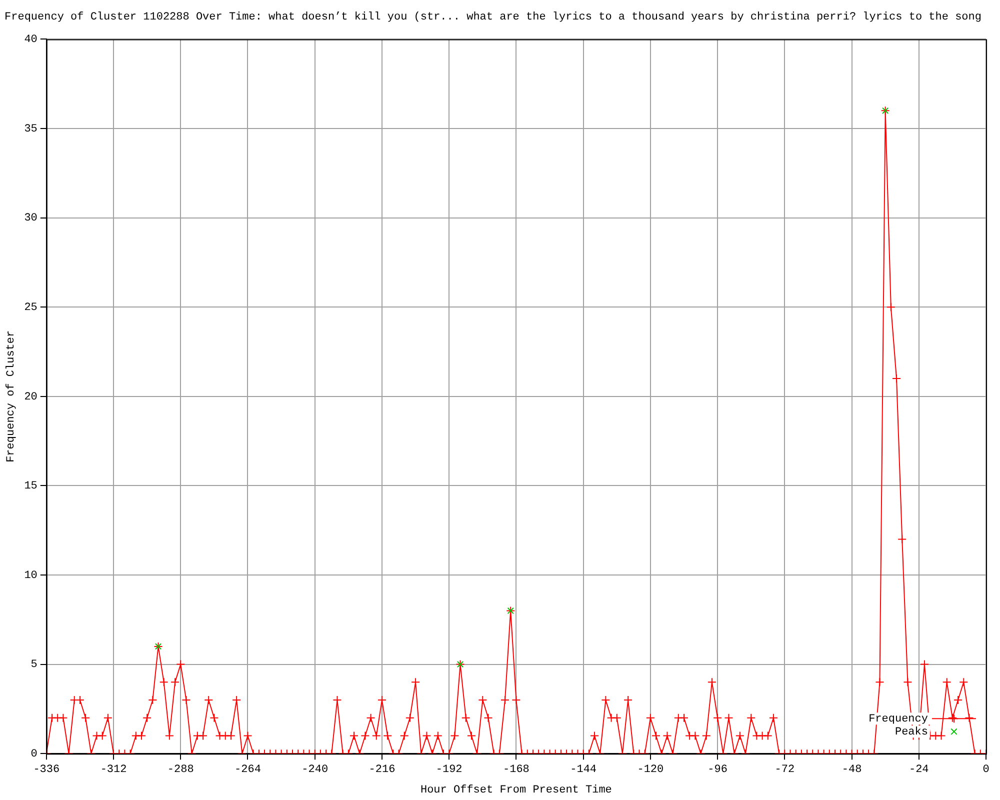 Image resolution: width=1000 pixels, height=800 pixels. What do you see at coordinates (46, 770) in the screenshot?
I see `x-tick-label: -336` at bounding box center [46, 770].